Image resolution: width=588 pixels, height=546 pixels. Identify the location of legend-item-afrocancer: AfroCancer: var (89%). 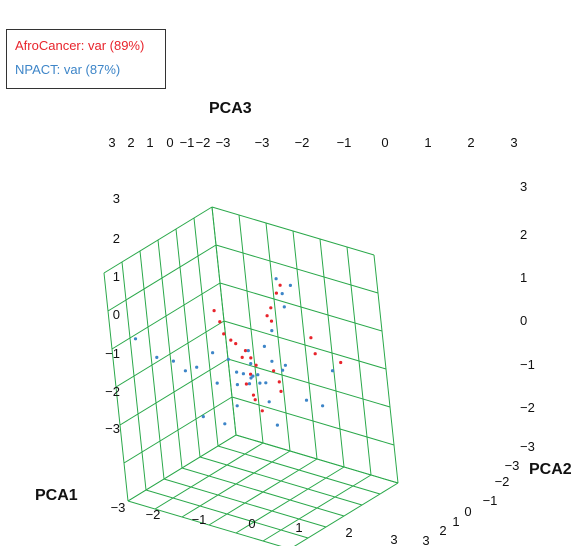
(80, 45).